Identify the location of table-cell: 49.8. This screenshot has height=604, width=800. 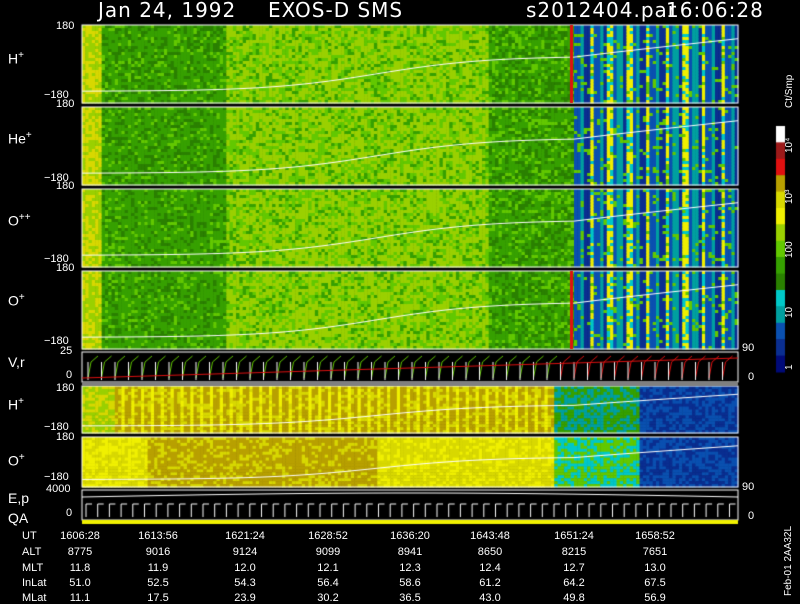
(574, 598).